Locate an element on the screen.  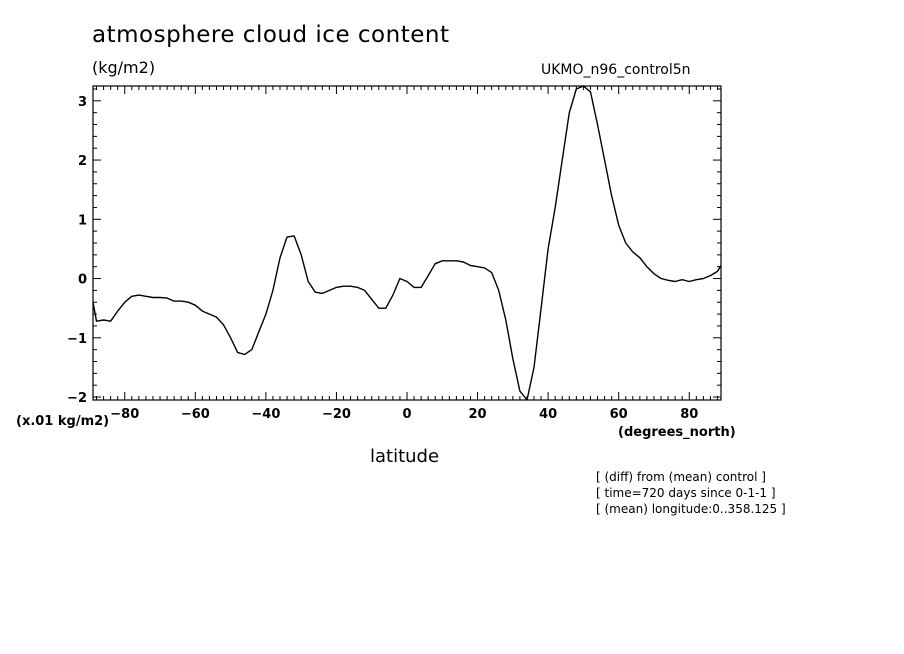
y-tick-label: 2 is located at coordinates (82, 161).